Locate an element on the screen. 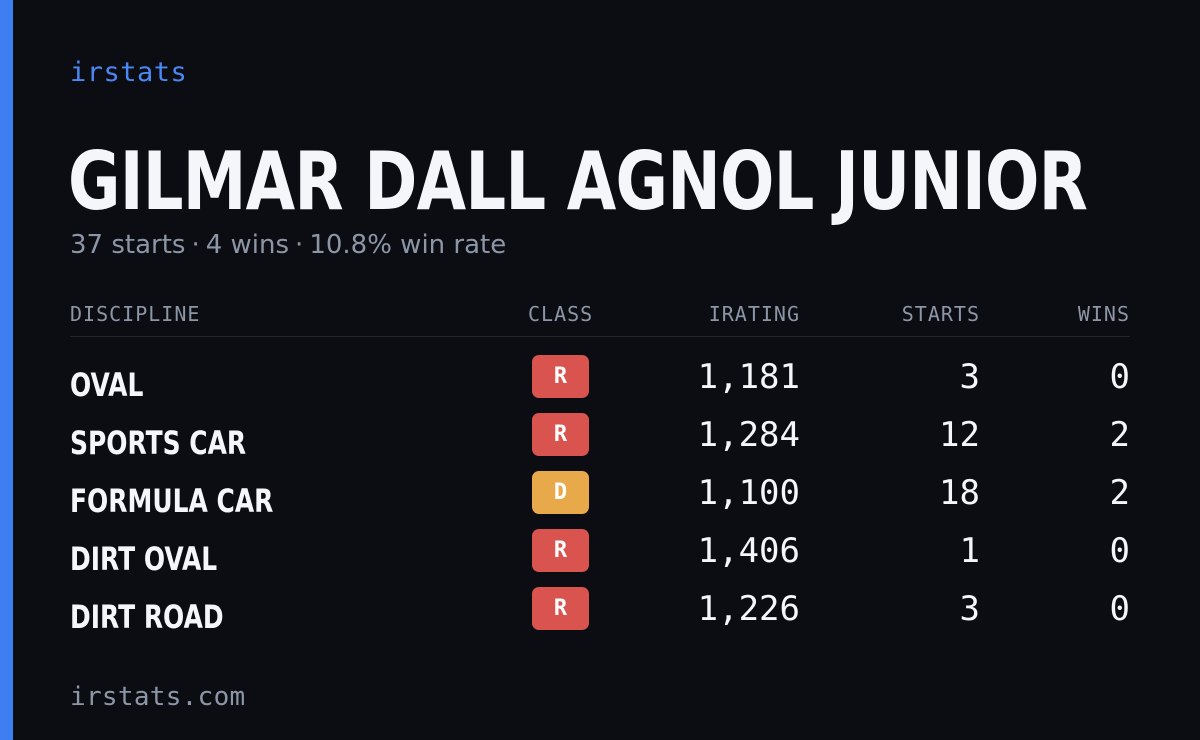 This screenshot has width=1200, height=740. discipline-name: SPORTS CAR is located at coordinates (158, 443).